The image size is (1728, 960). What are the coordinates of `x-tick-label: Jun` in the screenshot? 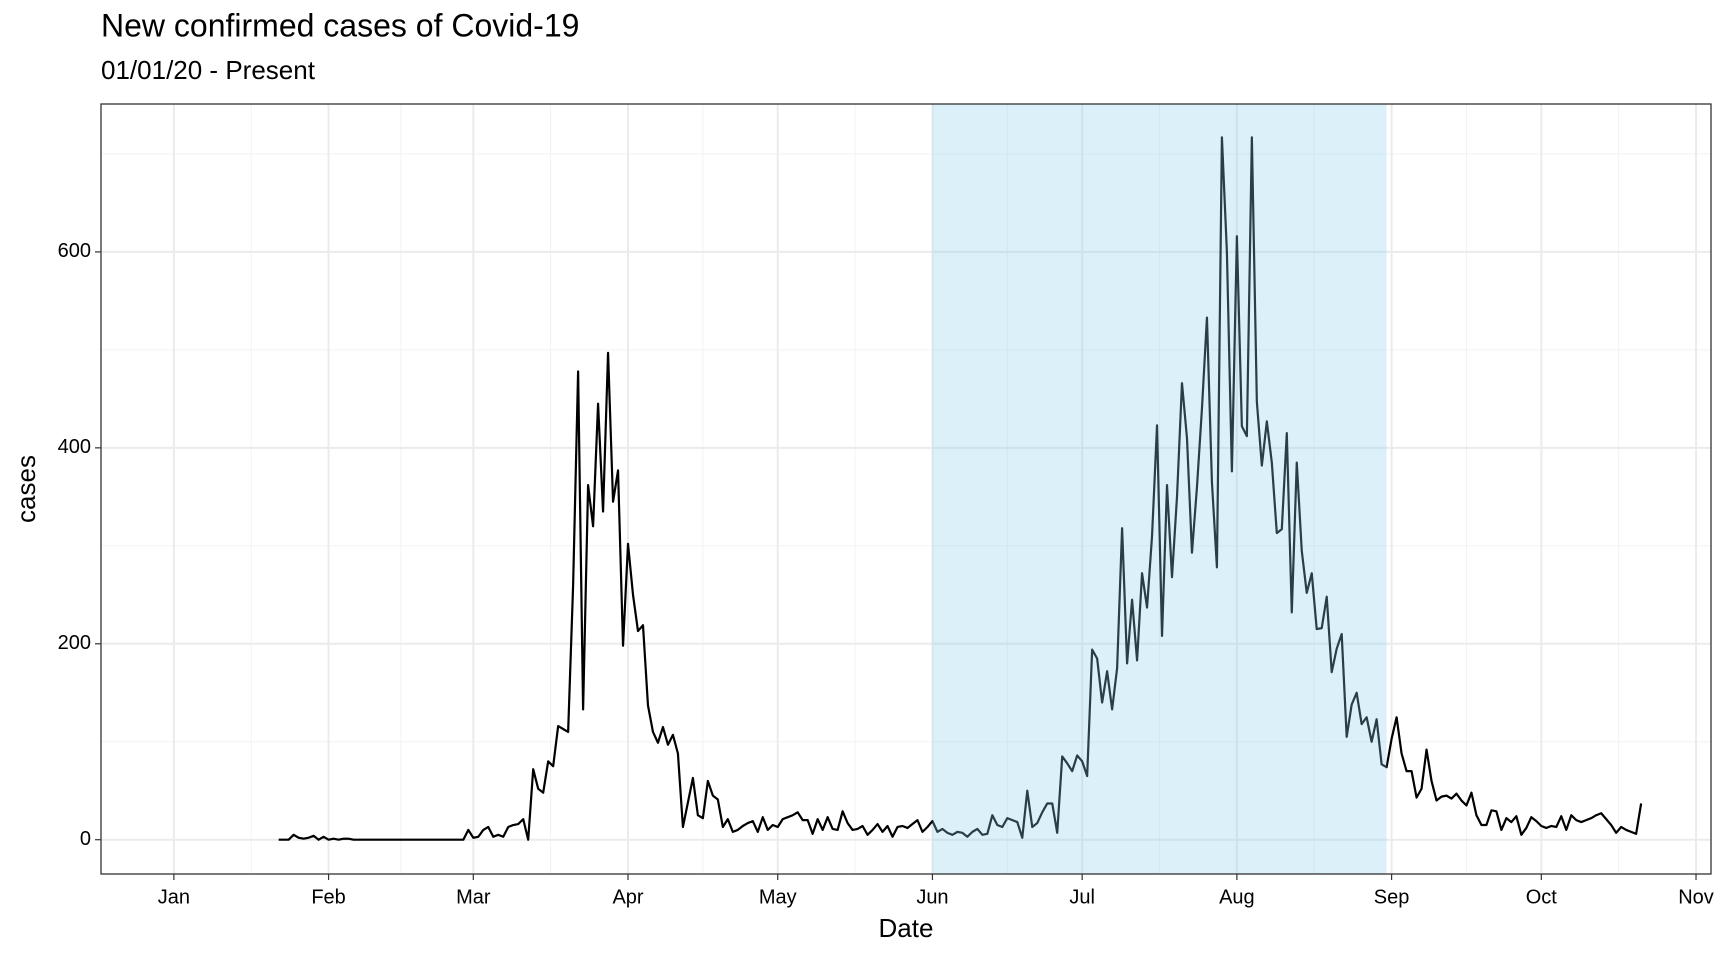 It's located at (932, 897).